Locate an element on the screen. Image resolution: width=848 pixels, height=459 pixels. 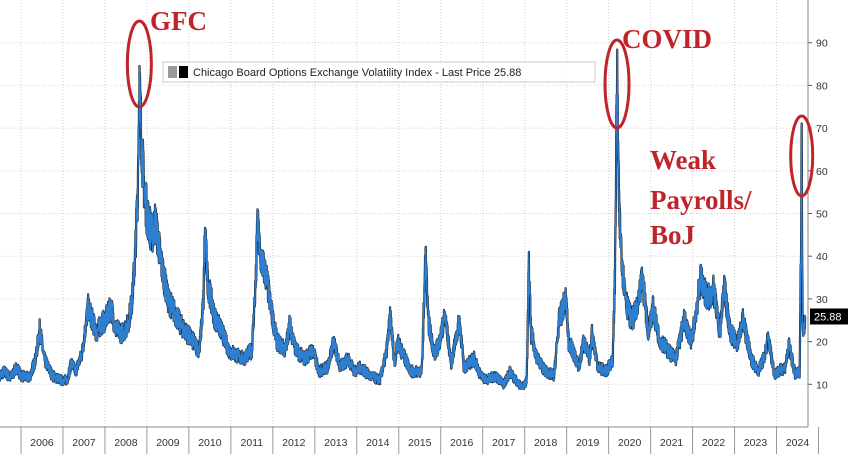
last-price-box is located at coordinates (829, 316).